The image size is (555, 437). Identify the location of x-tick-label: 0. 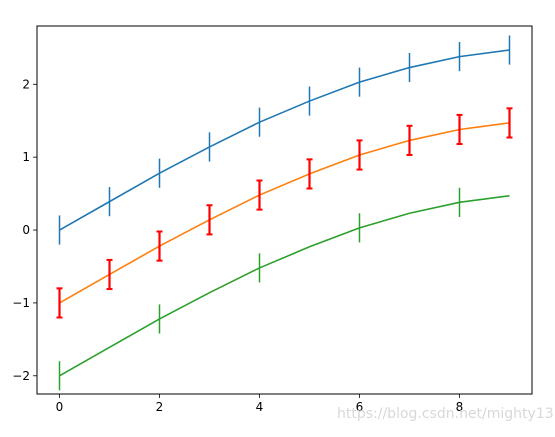
(60, 407).